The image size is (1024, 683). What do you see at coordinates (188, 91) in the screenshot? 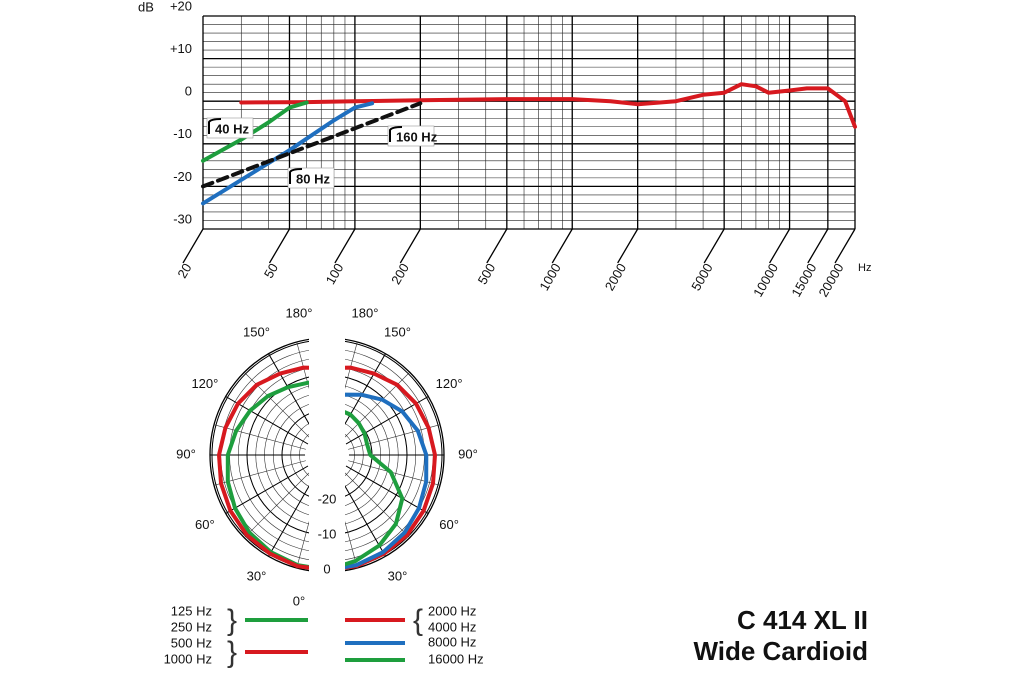
I see `y-tick-label: 0` at bounding box center [188, 91].